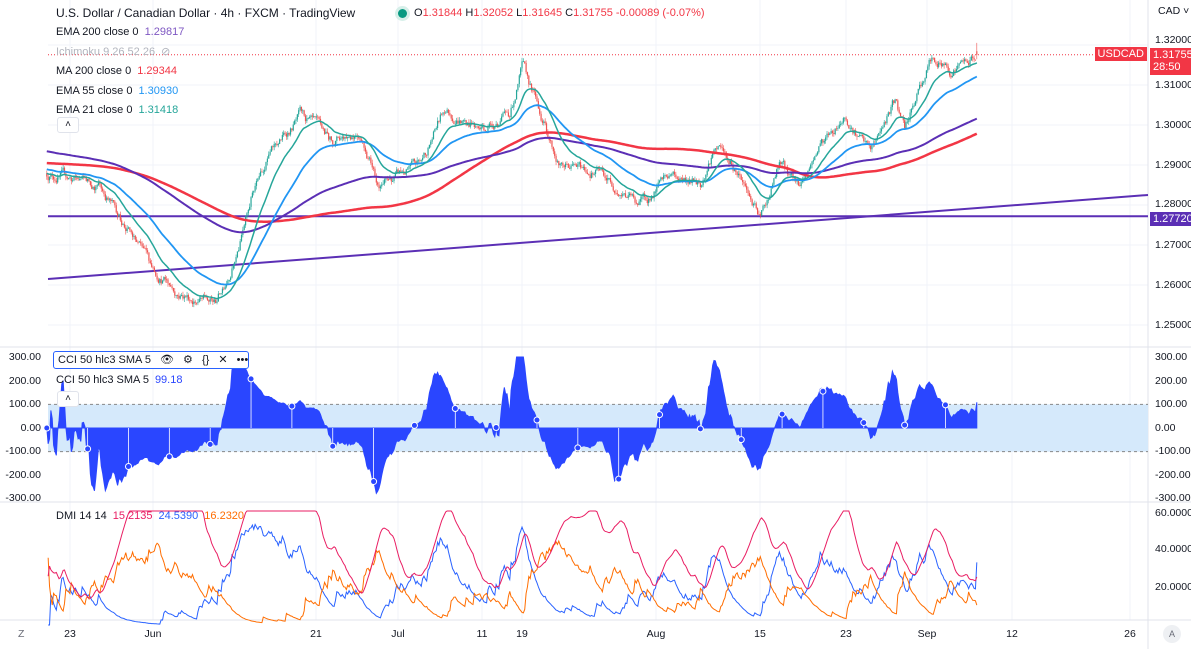 This screenshot has width=1191, height=649. Describe the element at coordinates (242, 360) in the screenshot. I see `more-icon: •••` at that location.